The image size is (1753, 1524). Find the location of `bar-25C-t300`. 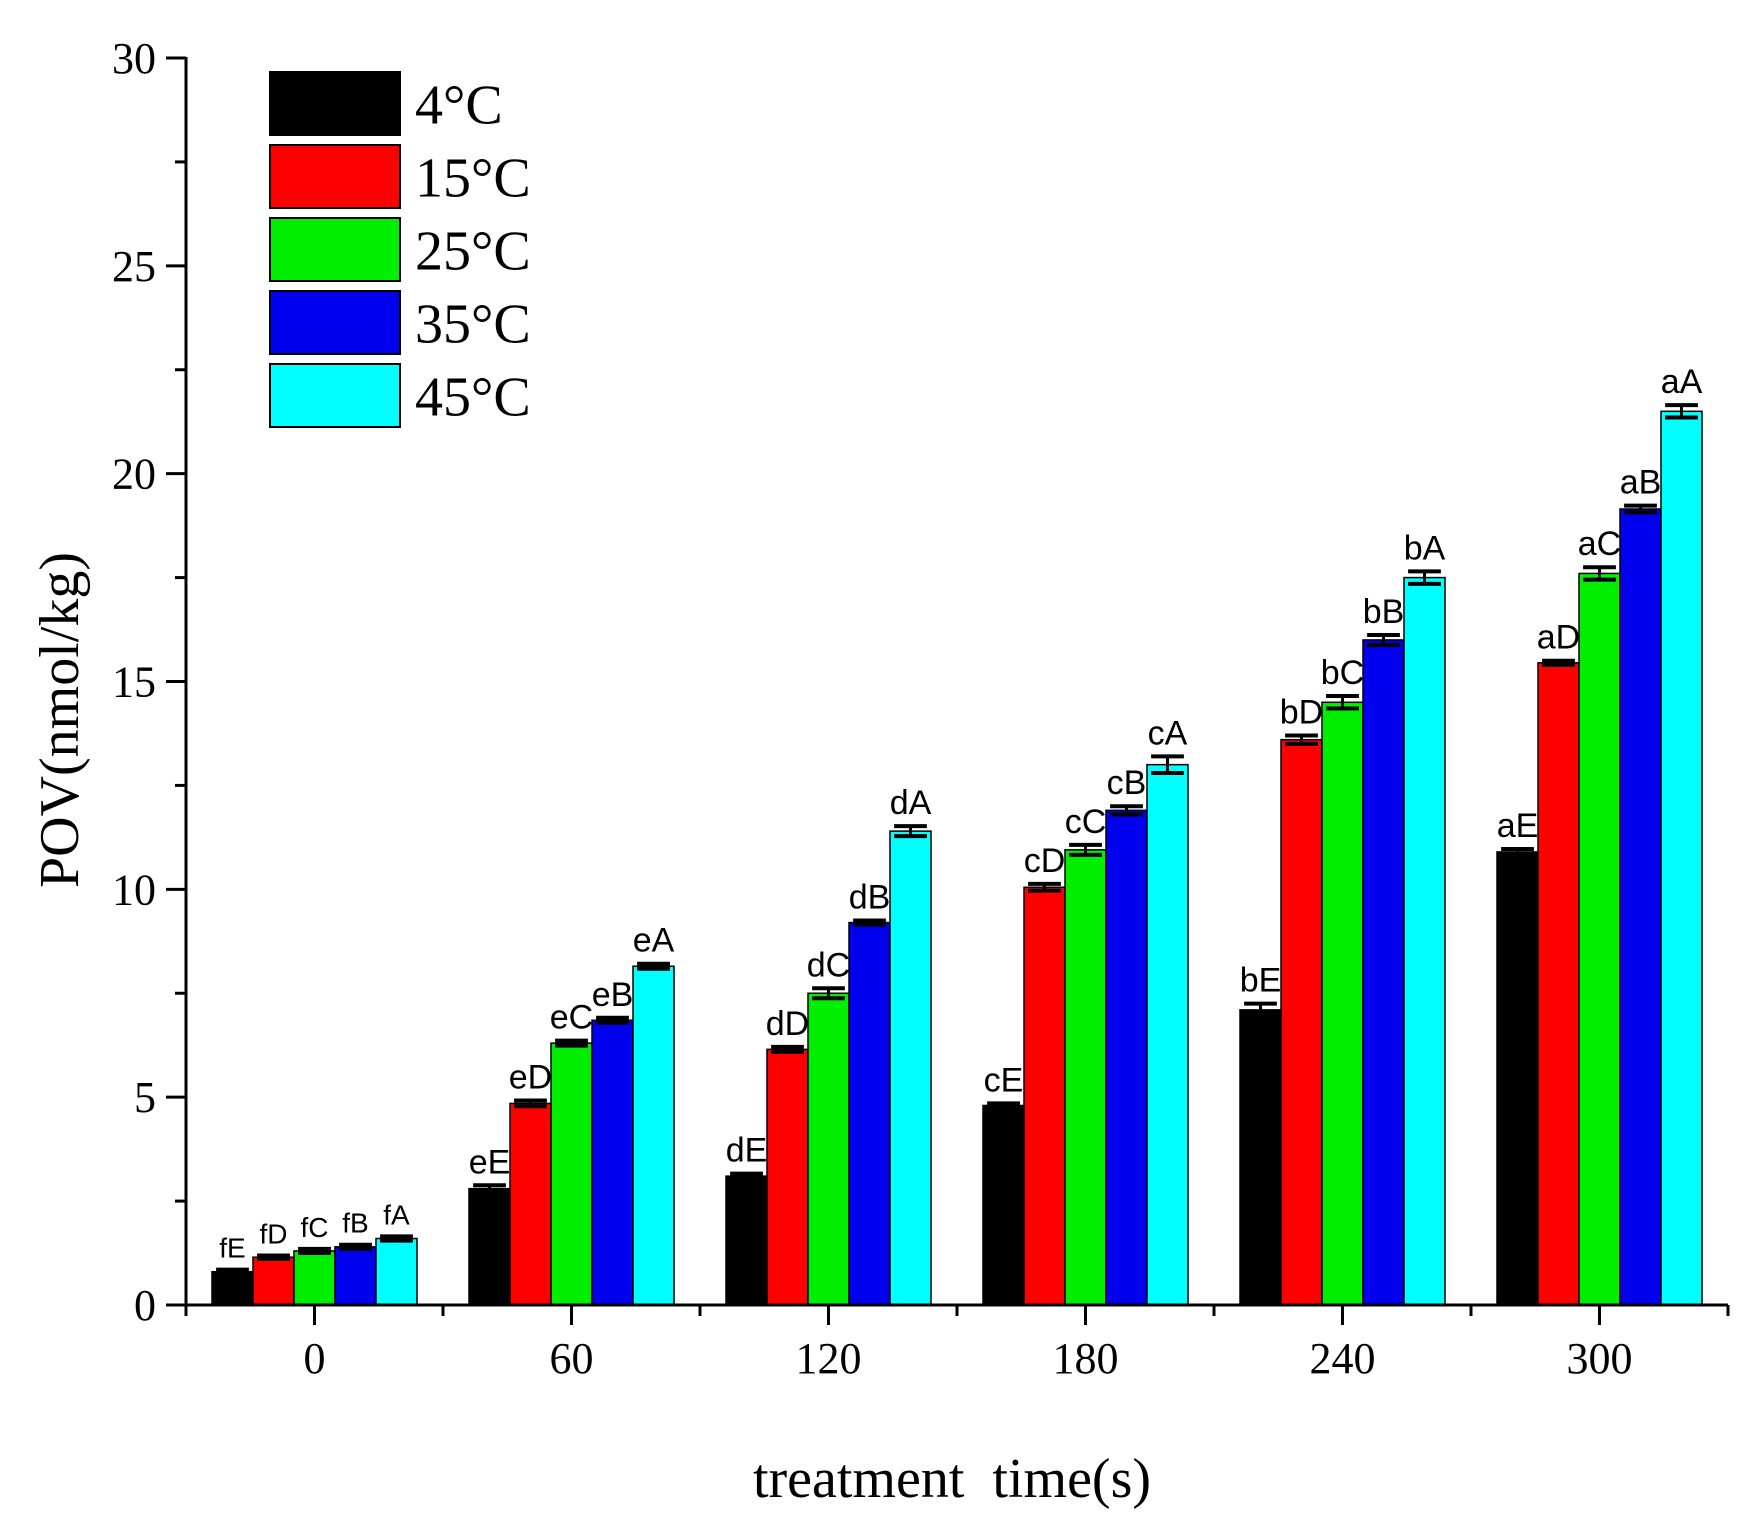

bar-25C-t300 is located at coordinates (1599, 939).